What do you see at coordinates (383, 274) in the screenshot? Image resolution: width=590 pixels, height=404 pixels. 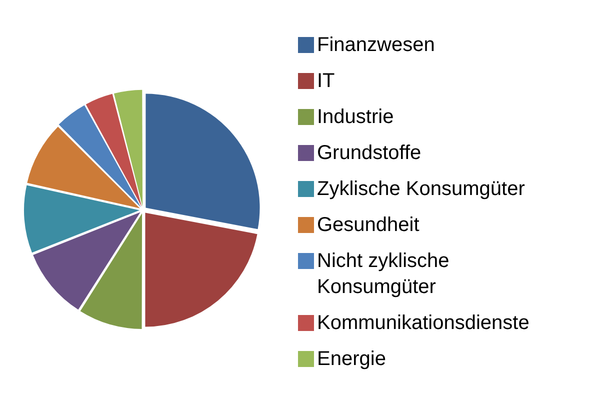 I see `legend-label: Nicht zyklische Konsumgüter` at bounding box center [383, 274].